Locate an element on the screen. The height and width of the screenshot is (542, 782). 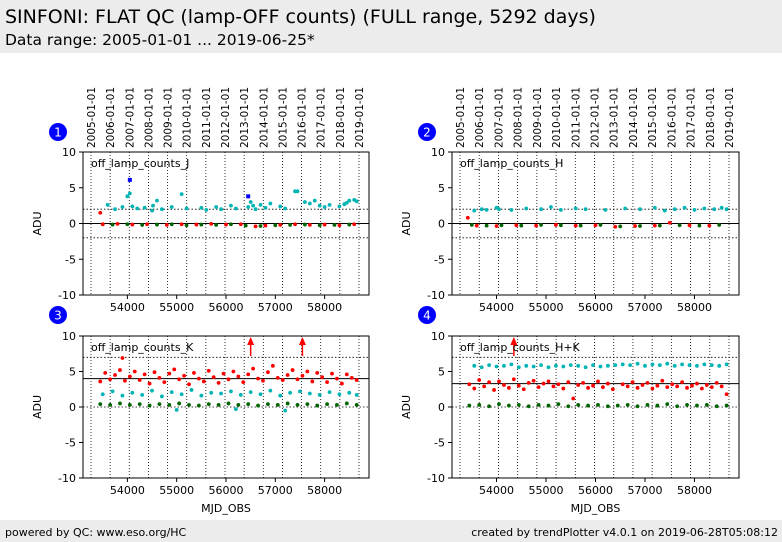
date-tick-label: 2019-01-01 is located at coordinates (360, 117).